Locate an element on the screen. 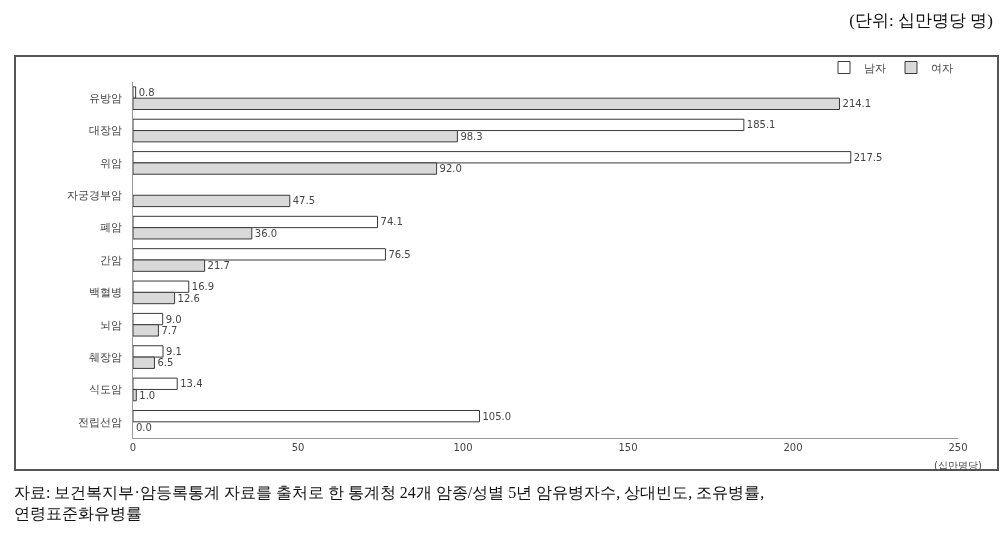 This screenshot has width=1008, height=544. data-label: 105.0 is located at coordinates (497, 416).